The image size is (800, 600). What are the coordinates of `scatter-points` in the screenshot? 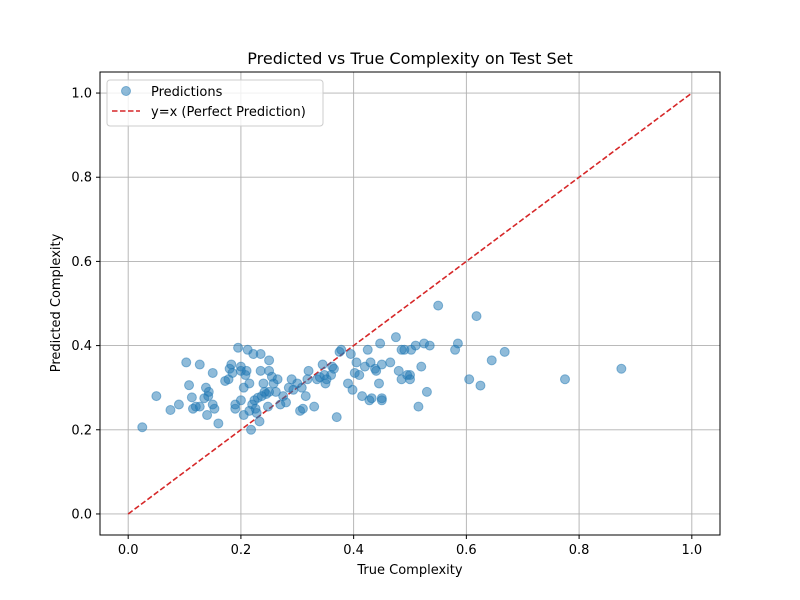 It's located at (382, 367).